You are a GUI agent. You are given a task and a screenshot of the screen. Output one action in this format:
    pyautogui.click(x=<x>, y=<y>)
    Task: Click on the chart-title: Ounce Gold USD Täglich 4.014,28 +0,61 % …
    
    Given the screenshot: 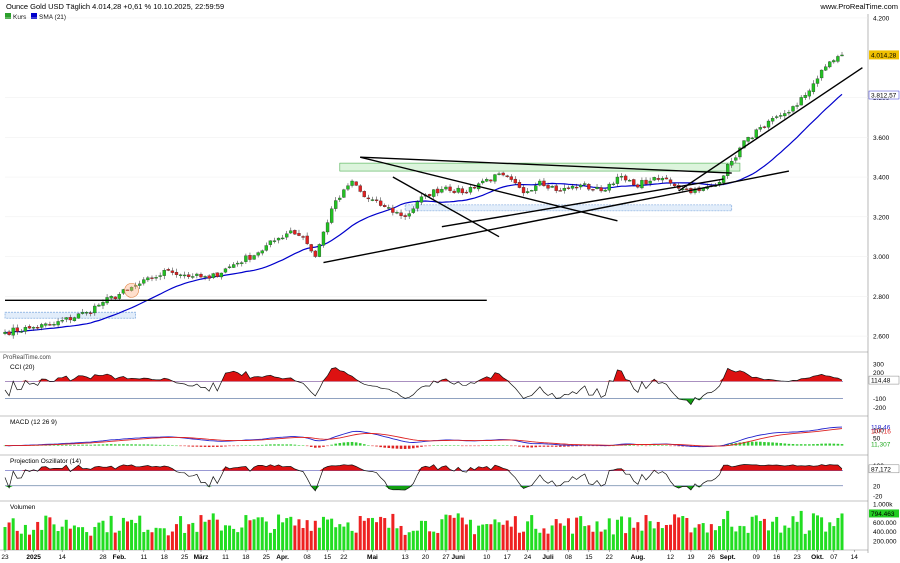 What is the action you would take?
    pyautogui.click(x=115, y=6)
    